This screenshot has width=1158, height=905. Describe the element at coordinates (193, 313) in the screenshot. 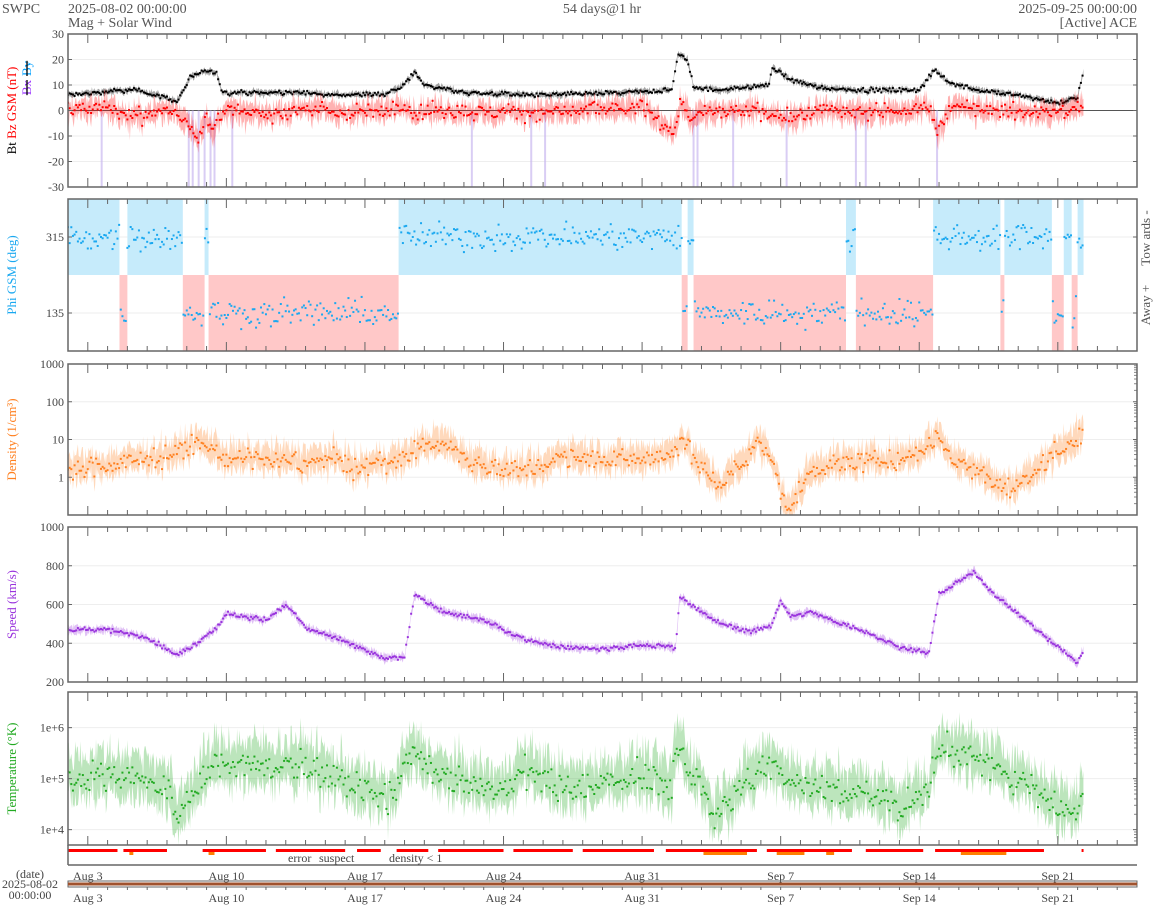

I see `sector-away` at that location.